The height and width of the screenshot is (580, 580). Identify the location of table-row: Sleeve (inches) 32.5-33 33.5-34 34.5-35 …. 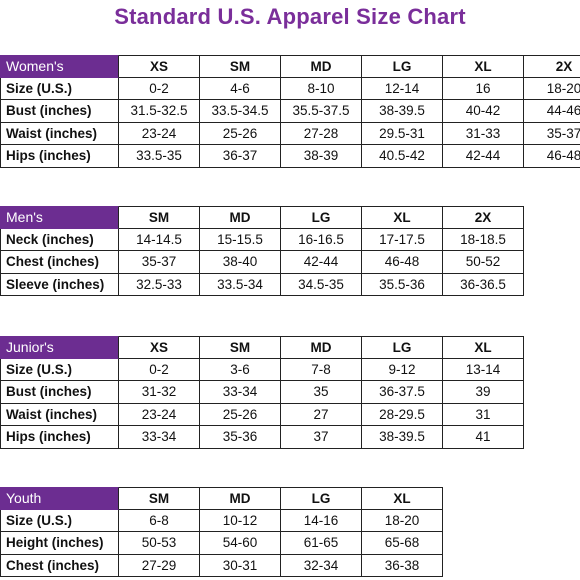
(262, 284).